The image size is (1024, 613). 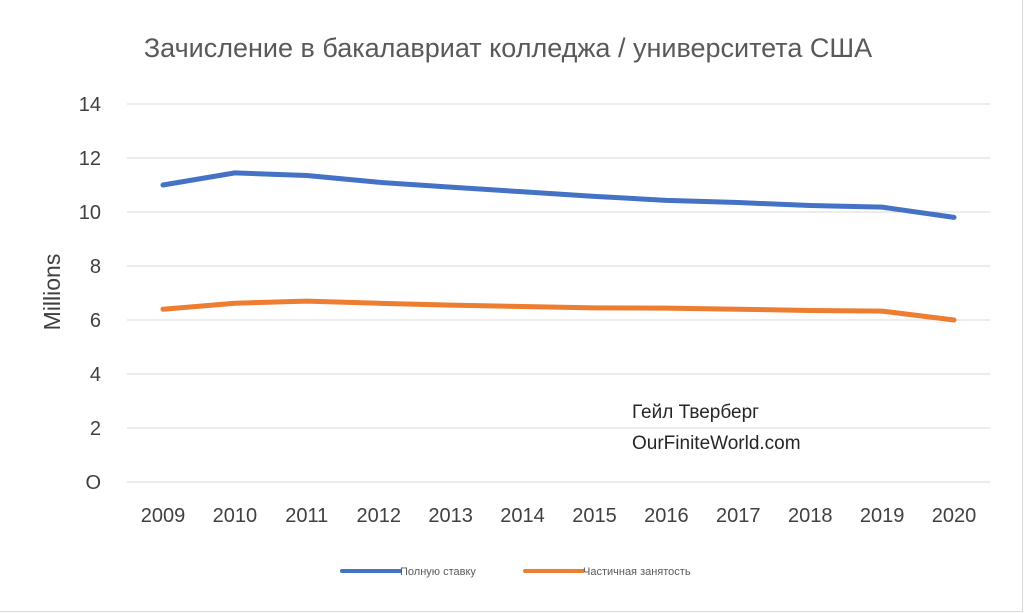 What do you see at coordinates (594, 516) in the screenshot?
I see `x-tick-label: 2015` at bounding box center [594, 516].